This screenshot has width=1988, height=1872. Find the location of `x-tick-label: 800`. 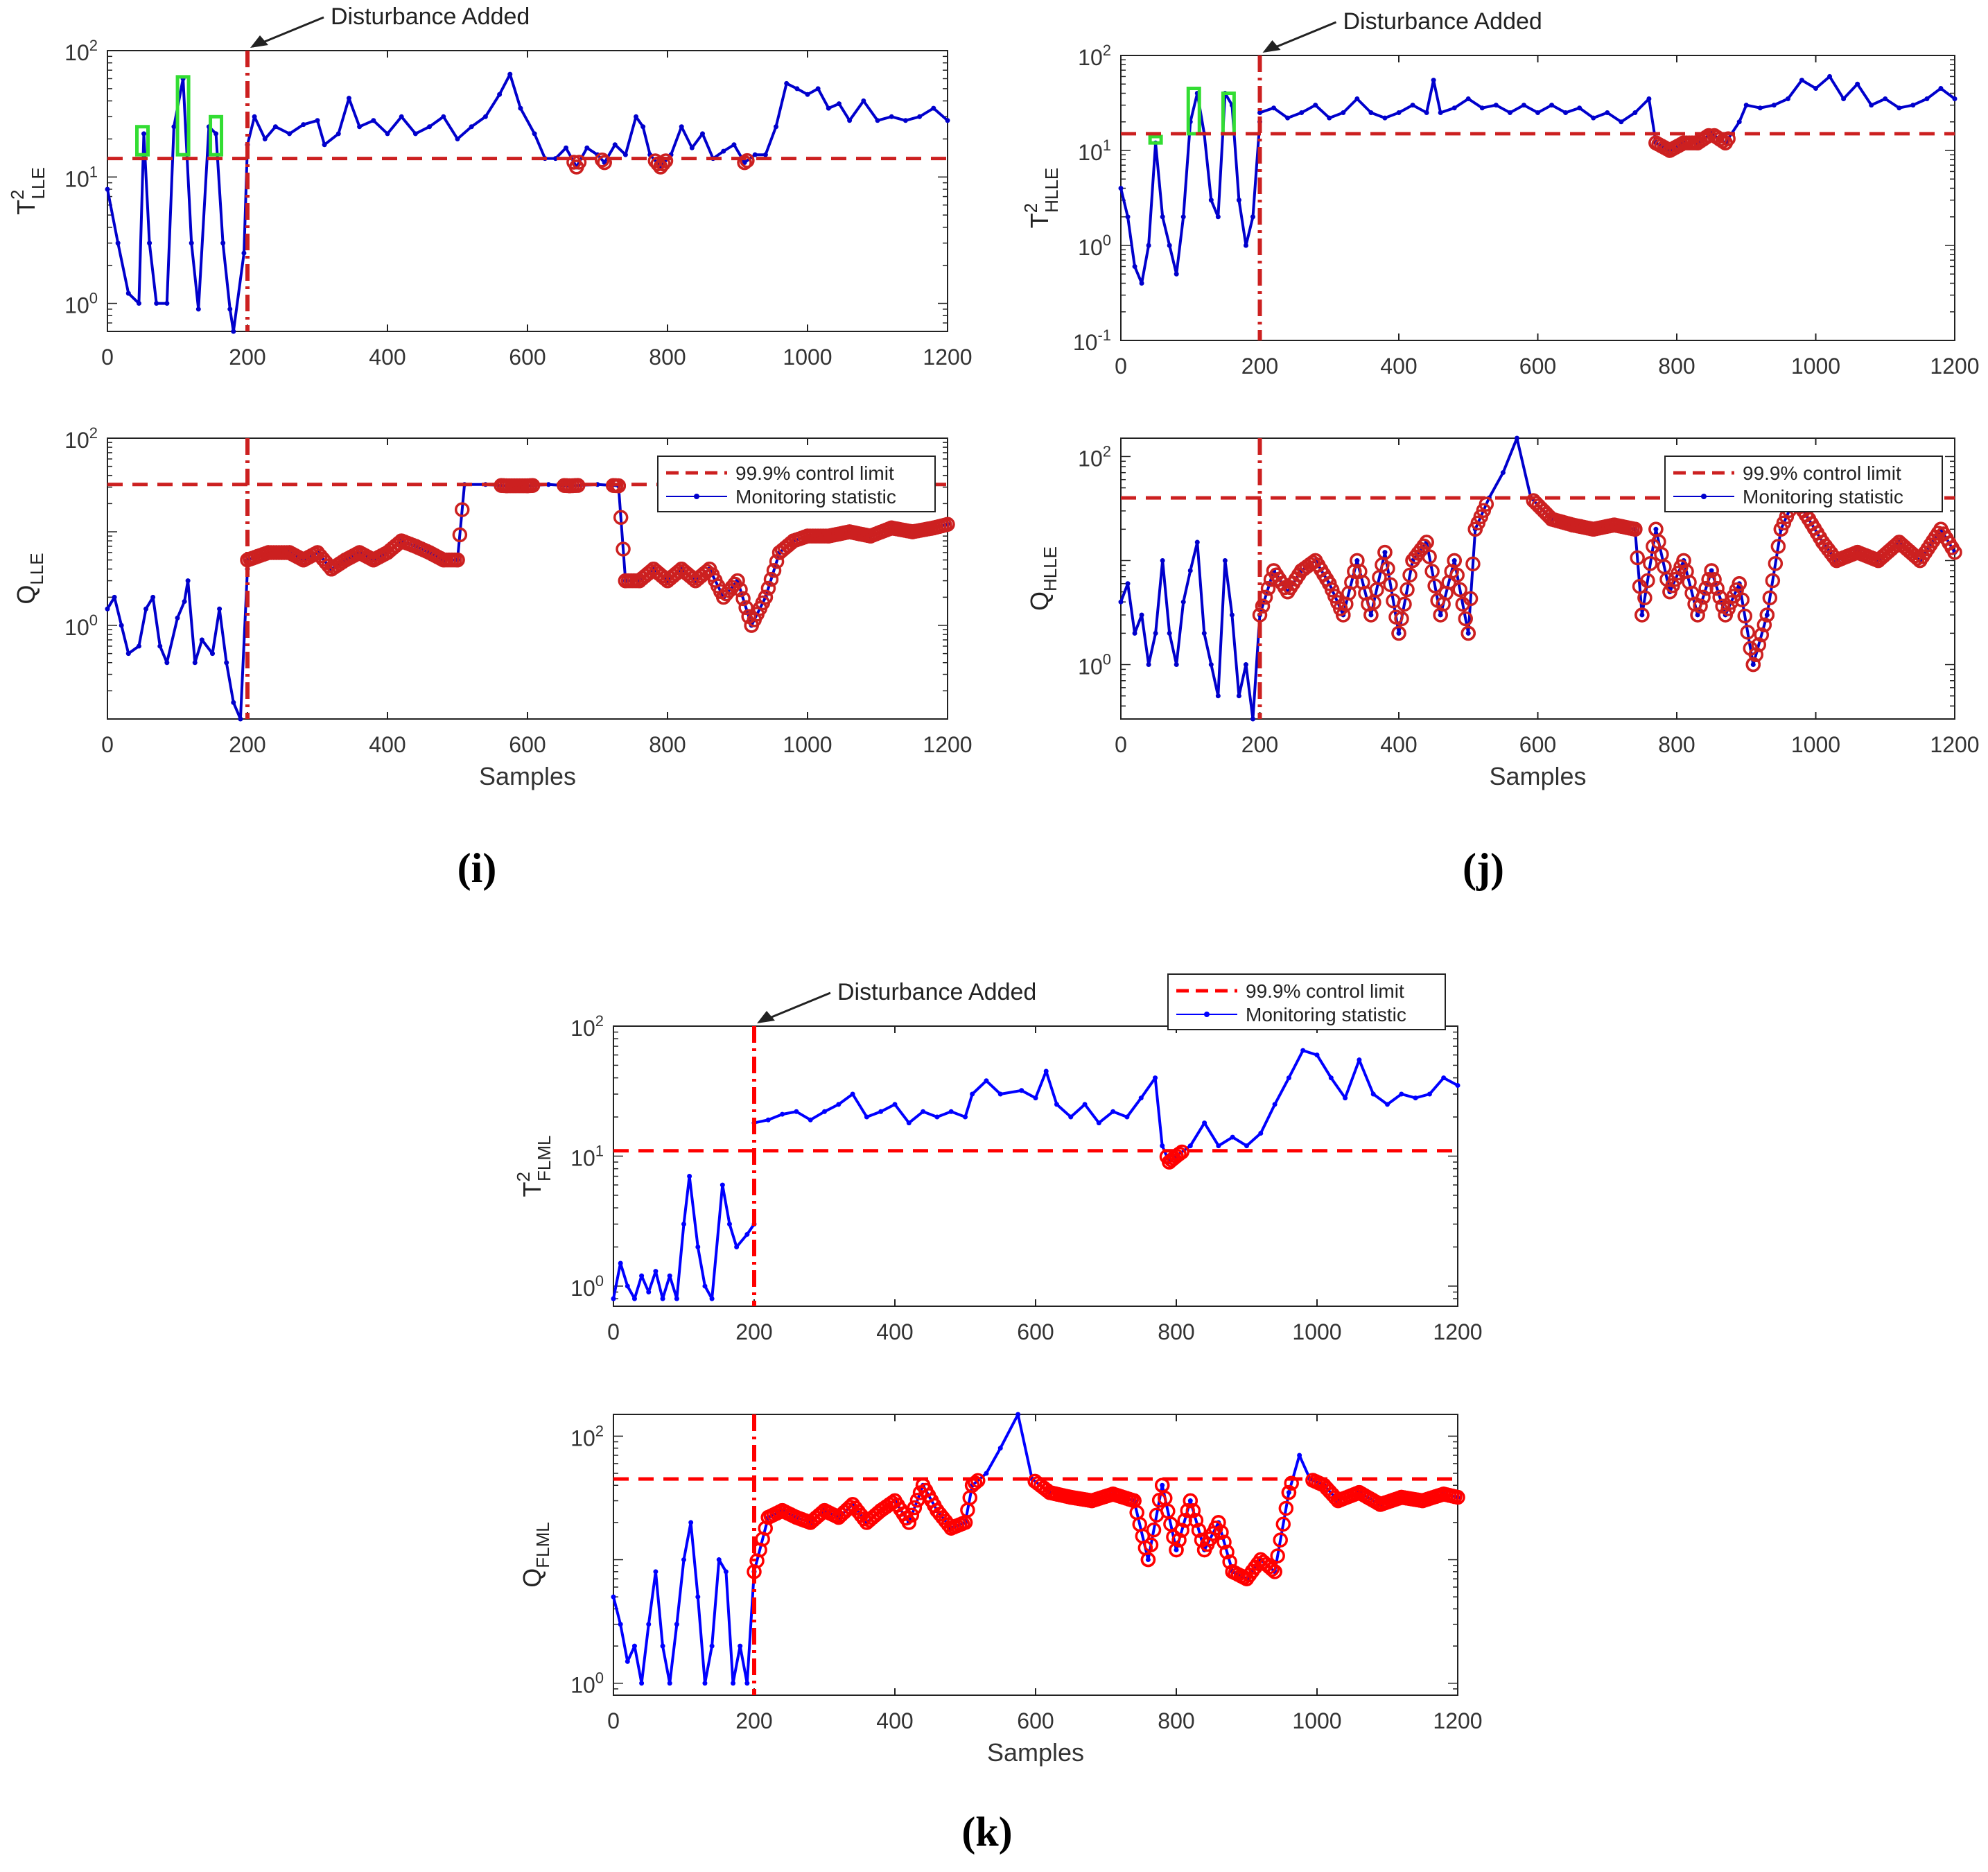

x-tick-label: 800 is located at coordinates (1676, 366).